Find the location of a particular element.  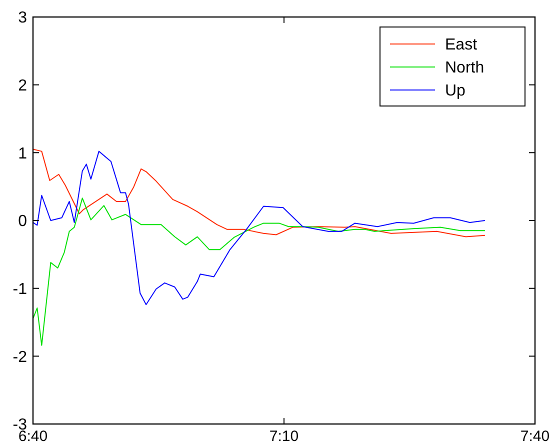

x-tick-label: 7:10 is located at coordinates (284, 436).